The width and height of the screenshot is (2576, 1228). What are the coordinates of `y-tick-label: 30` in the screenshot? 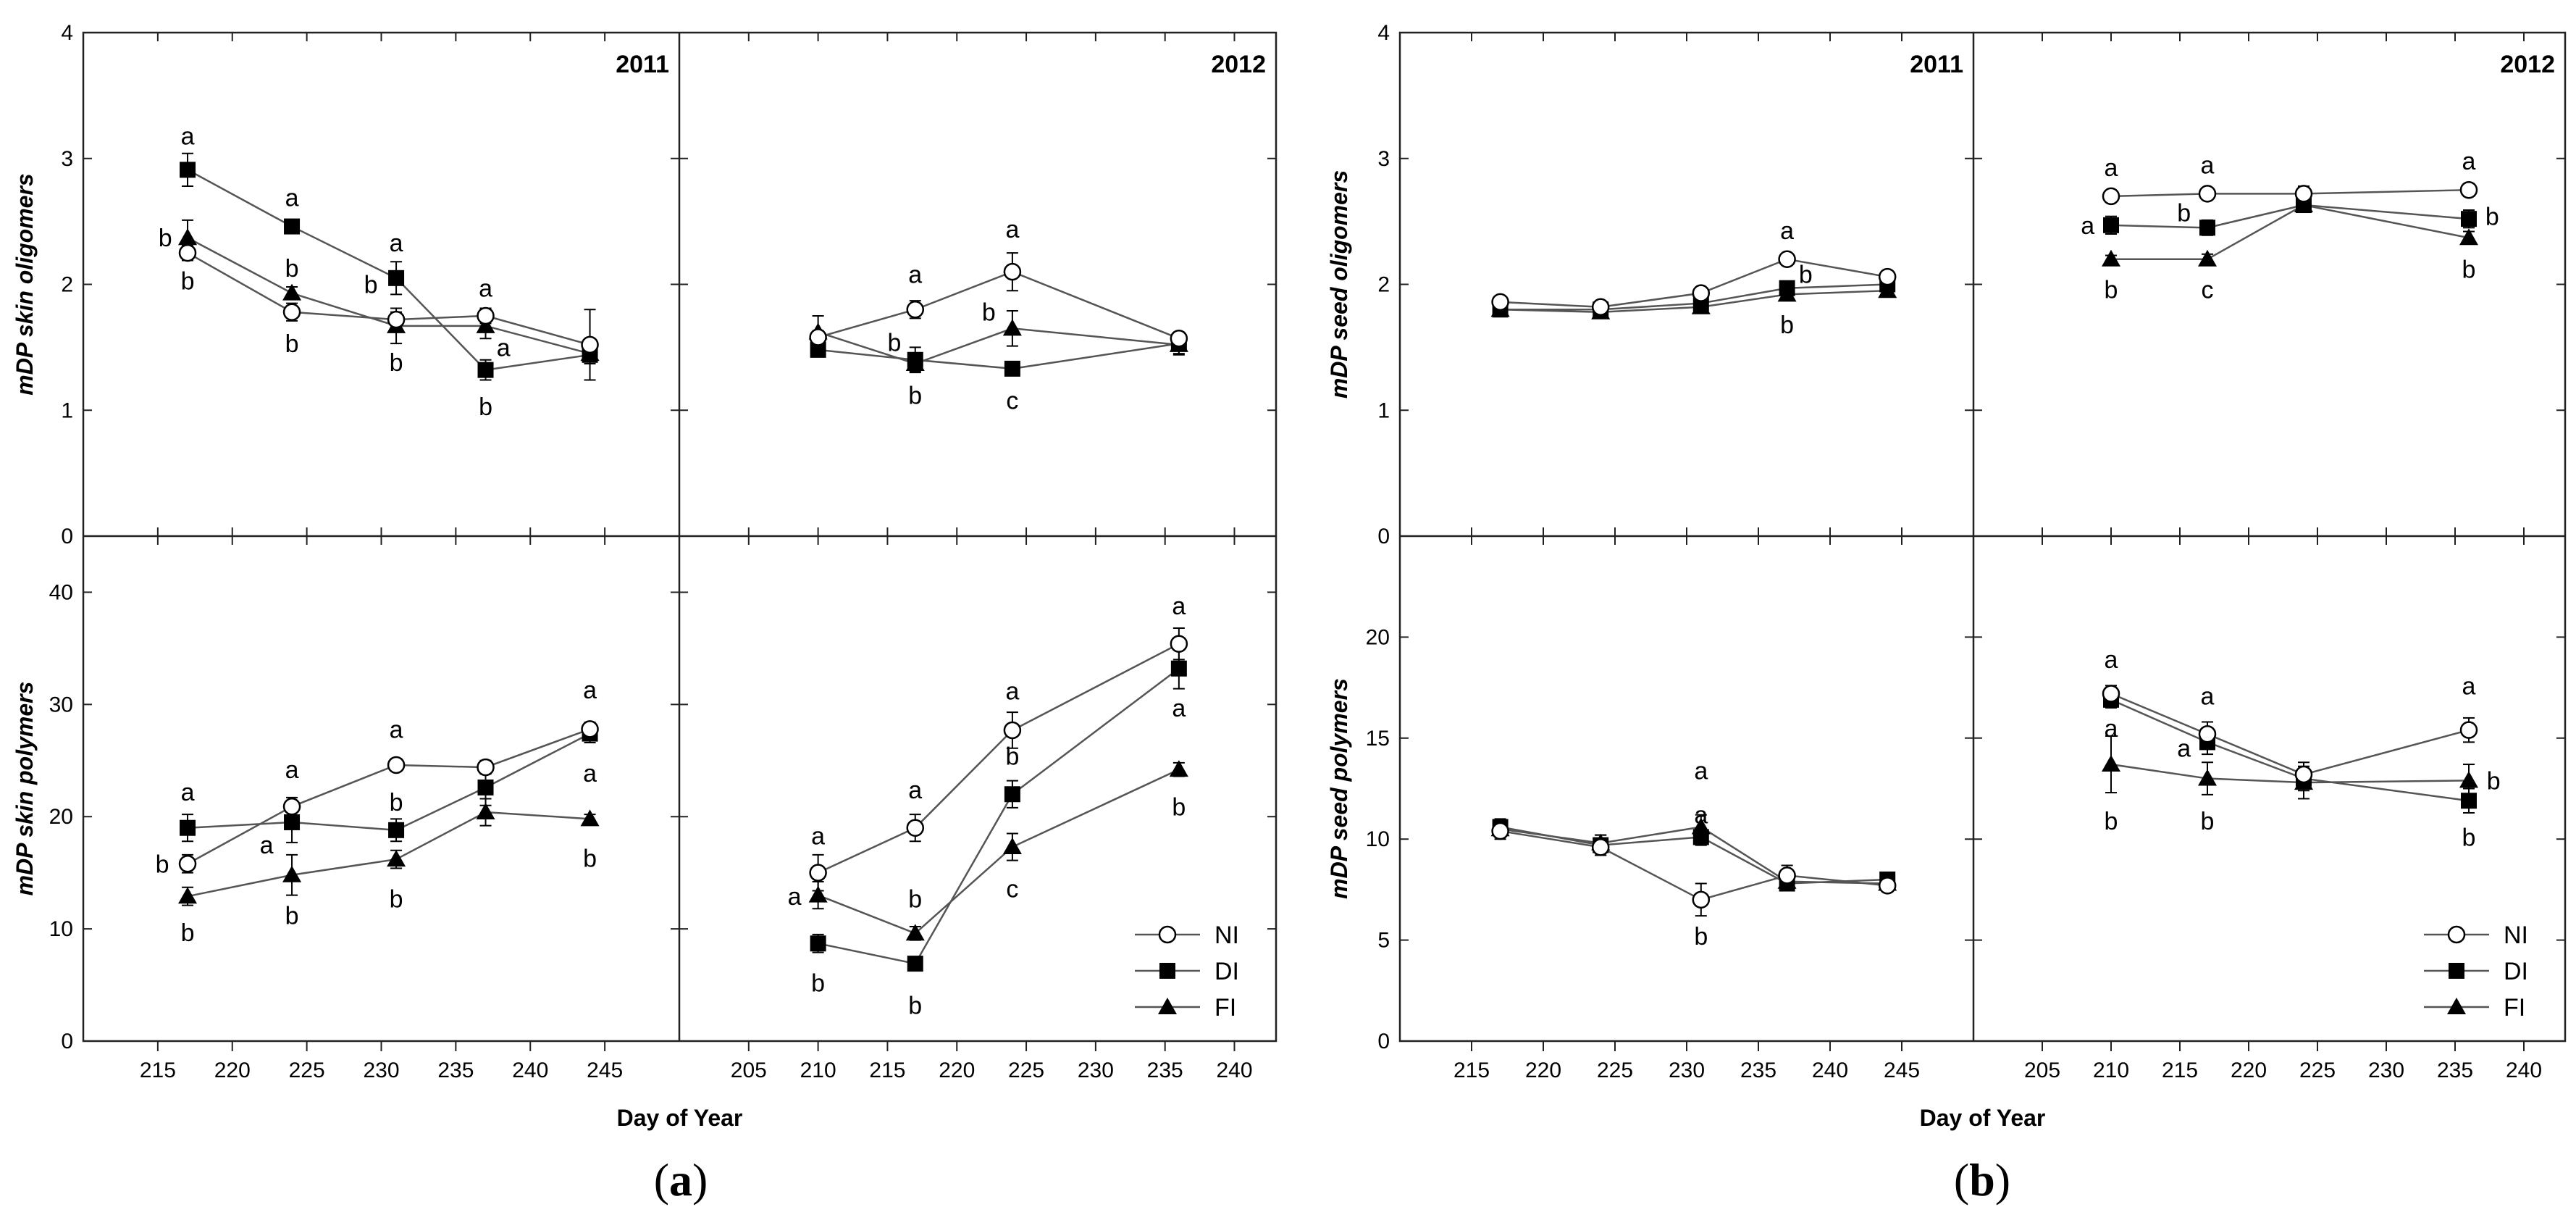 It's located at (61, 705).